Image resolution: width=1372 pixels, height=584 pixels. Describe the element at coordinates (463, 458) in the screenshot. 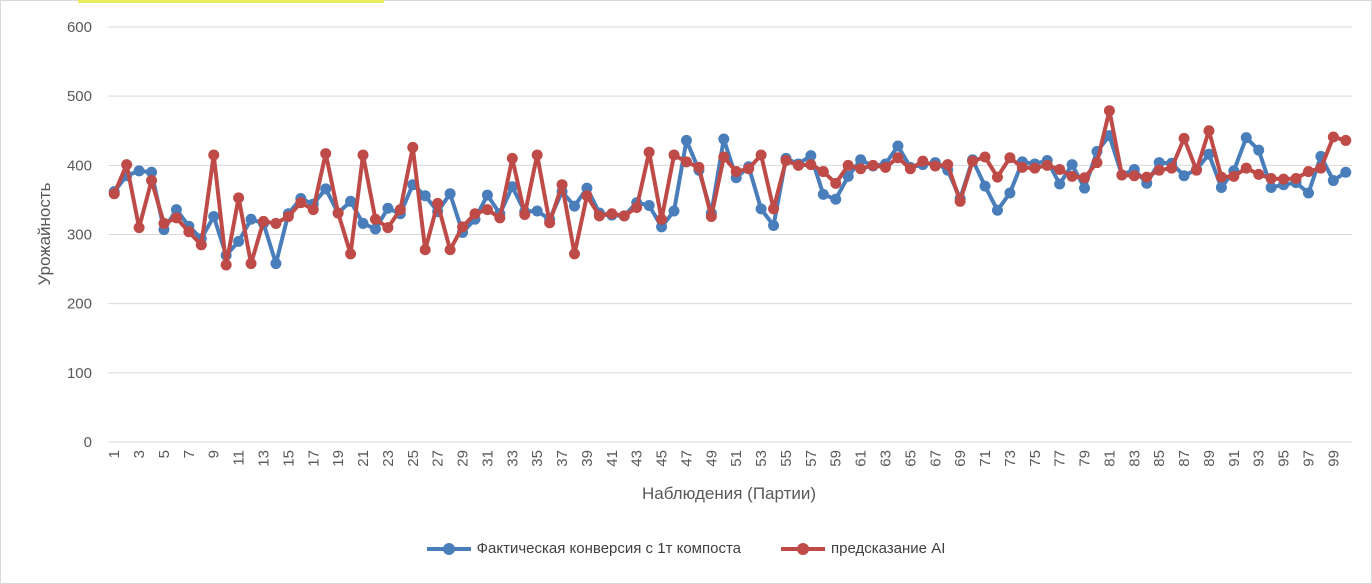

I see `x-tick-label: 29` at that location.